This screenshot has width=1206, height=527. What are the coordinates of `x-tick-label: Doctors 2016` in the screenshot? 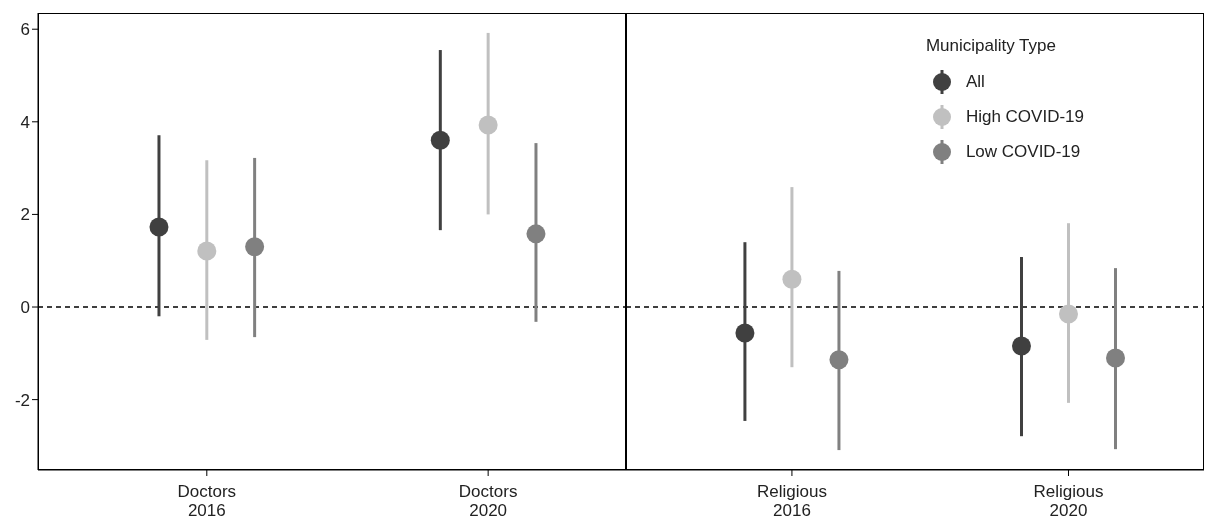 It's located at (207, 501).